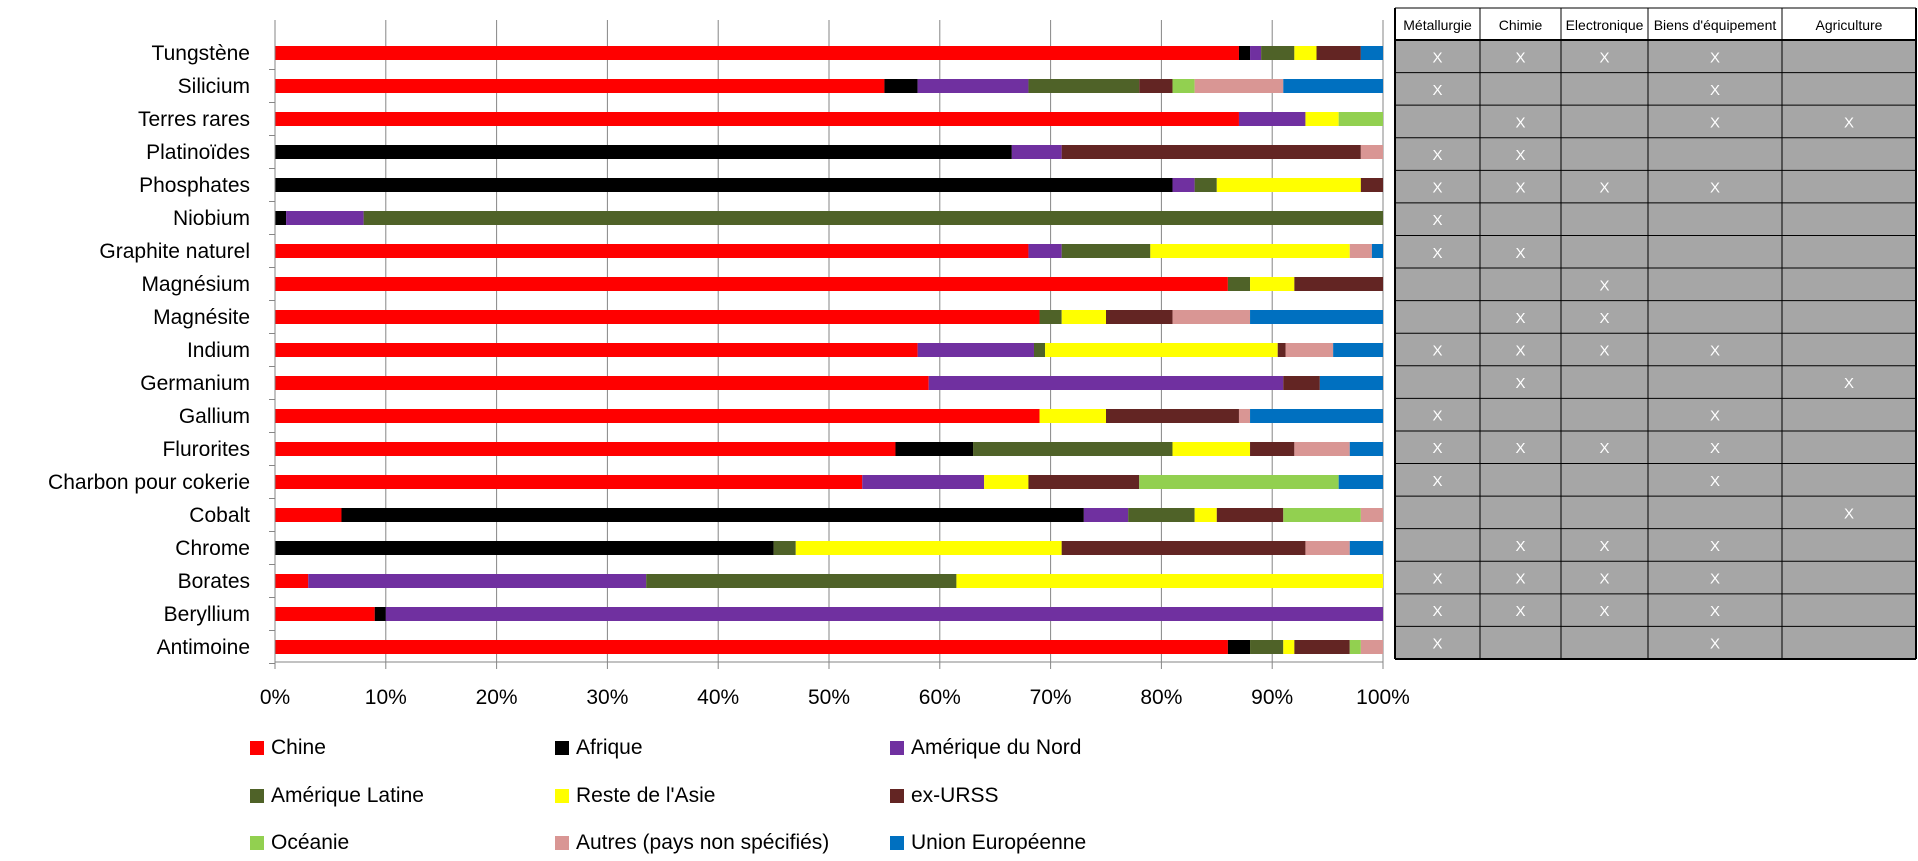  What do you see at coordinates (386, 697) in the screenshot?
I see `x-tick-label: 10%` at bounding box center [386, 697].